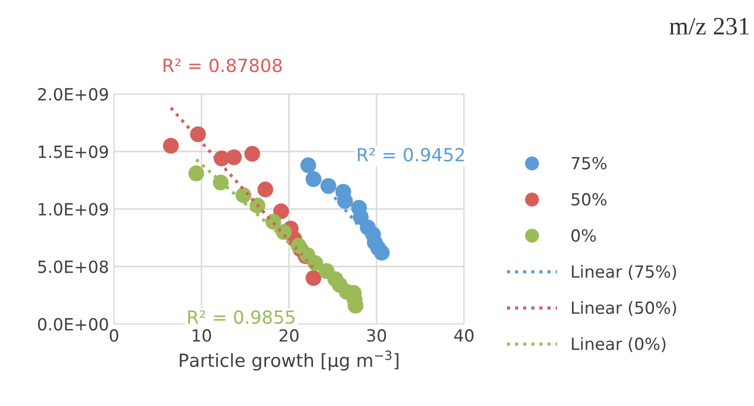  I want to click on y-tick-label: 1.0E+09, so click(73, 209).